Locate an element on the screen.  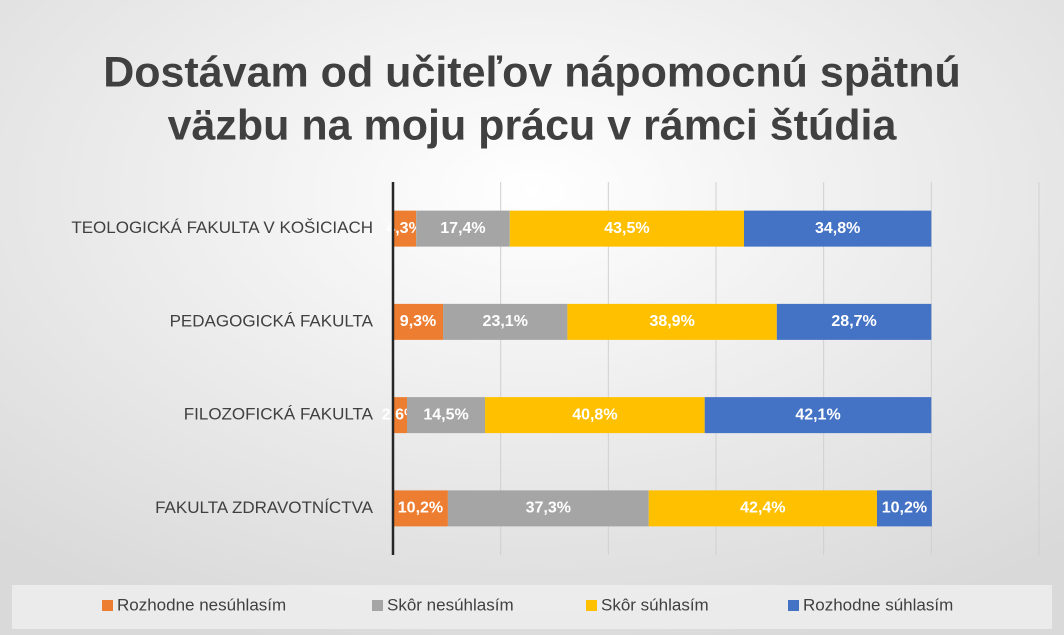
data-label: 37,3% is located at coordinates (548, 508).